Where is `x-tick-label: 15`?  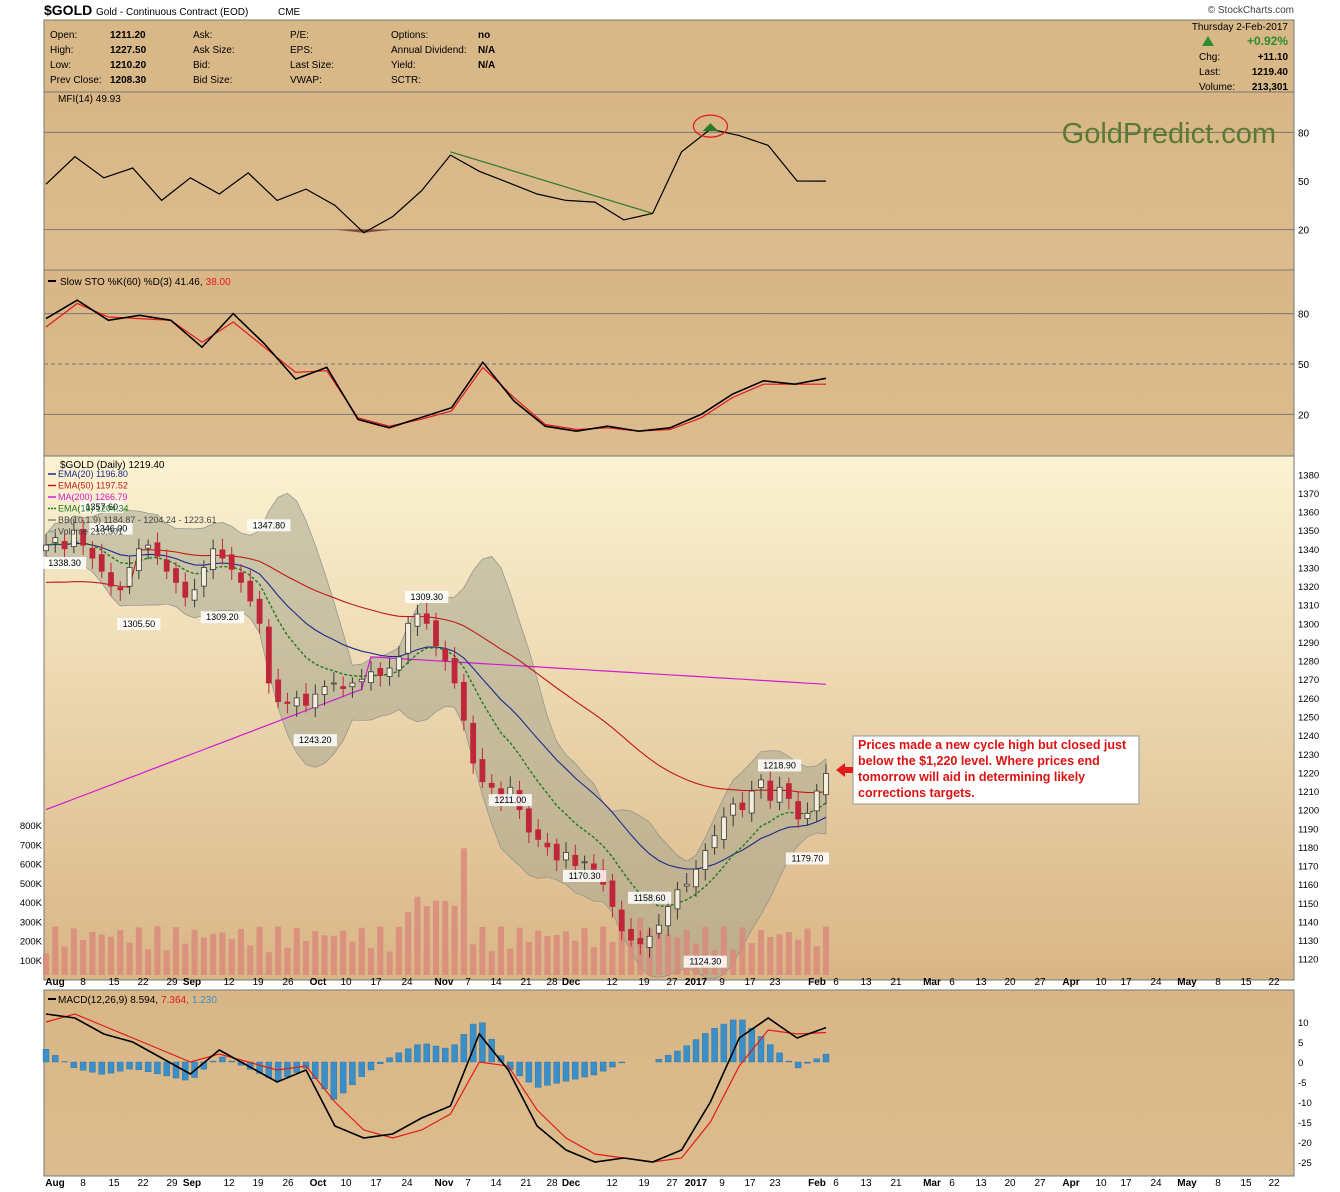 x-tick-label: 15 is located at coordinates (1246, 982).